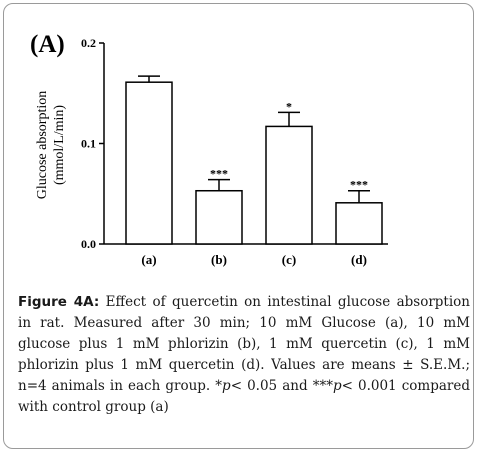 The image size is (479, 454). Describe the element at coordinates (88, 244) in the screenshot. I see `y-tick-label: 0.0` at that location.